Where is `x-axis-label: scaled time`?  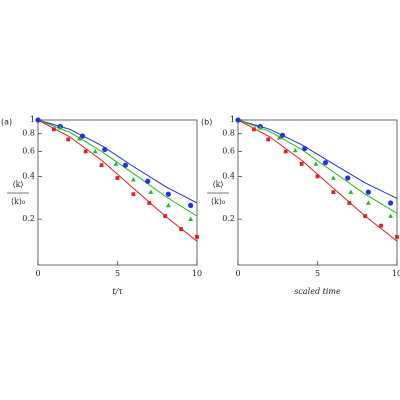
x-axis-label: scaled time is located at coordinates (317, 291).